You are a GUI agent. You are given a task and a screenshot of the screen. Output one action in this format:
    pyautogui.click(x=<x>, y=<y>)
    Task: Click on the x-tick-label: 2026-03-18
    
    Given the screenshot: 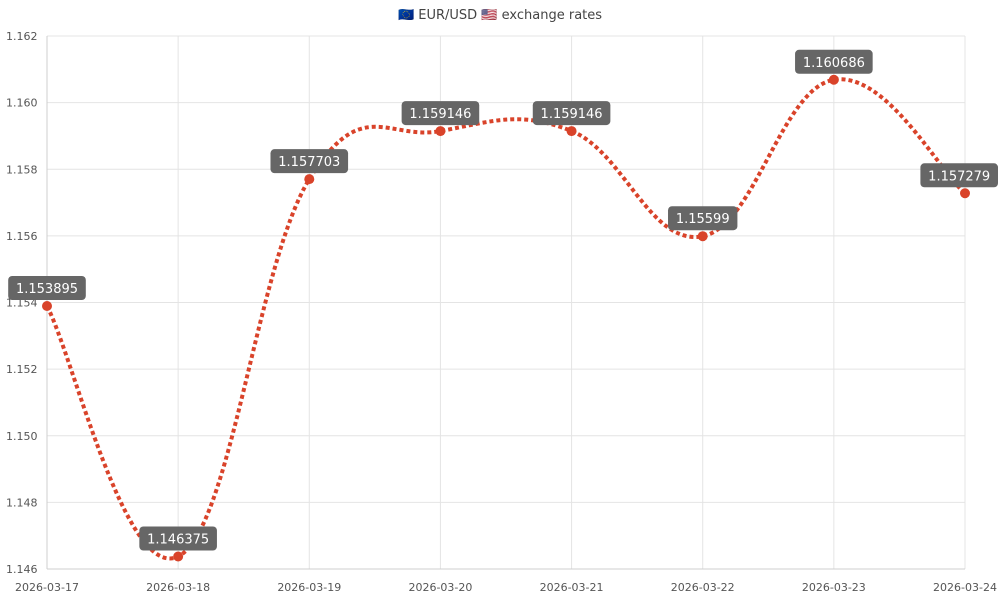 What is the action you would take?
    pyautogui.click(x=178, y=587)
    